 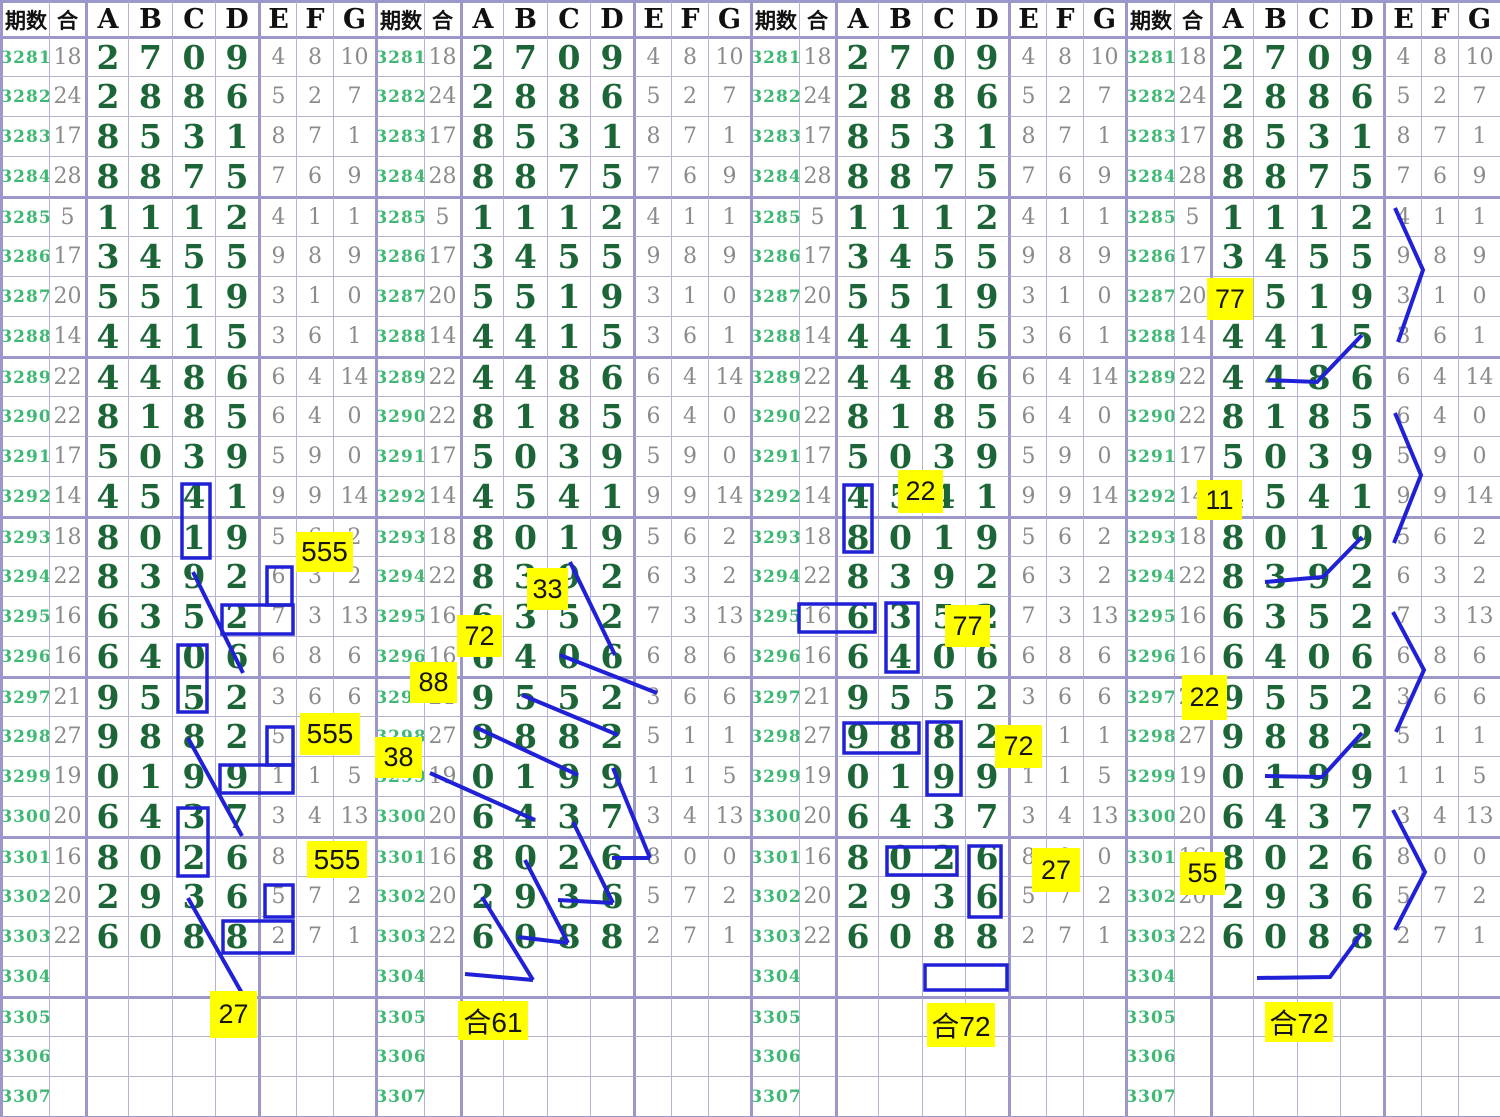 What do you see at coordinates (1318, 776) in the screenshot?
I see `cell-C: 9` at bounding box center [1318, 776].